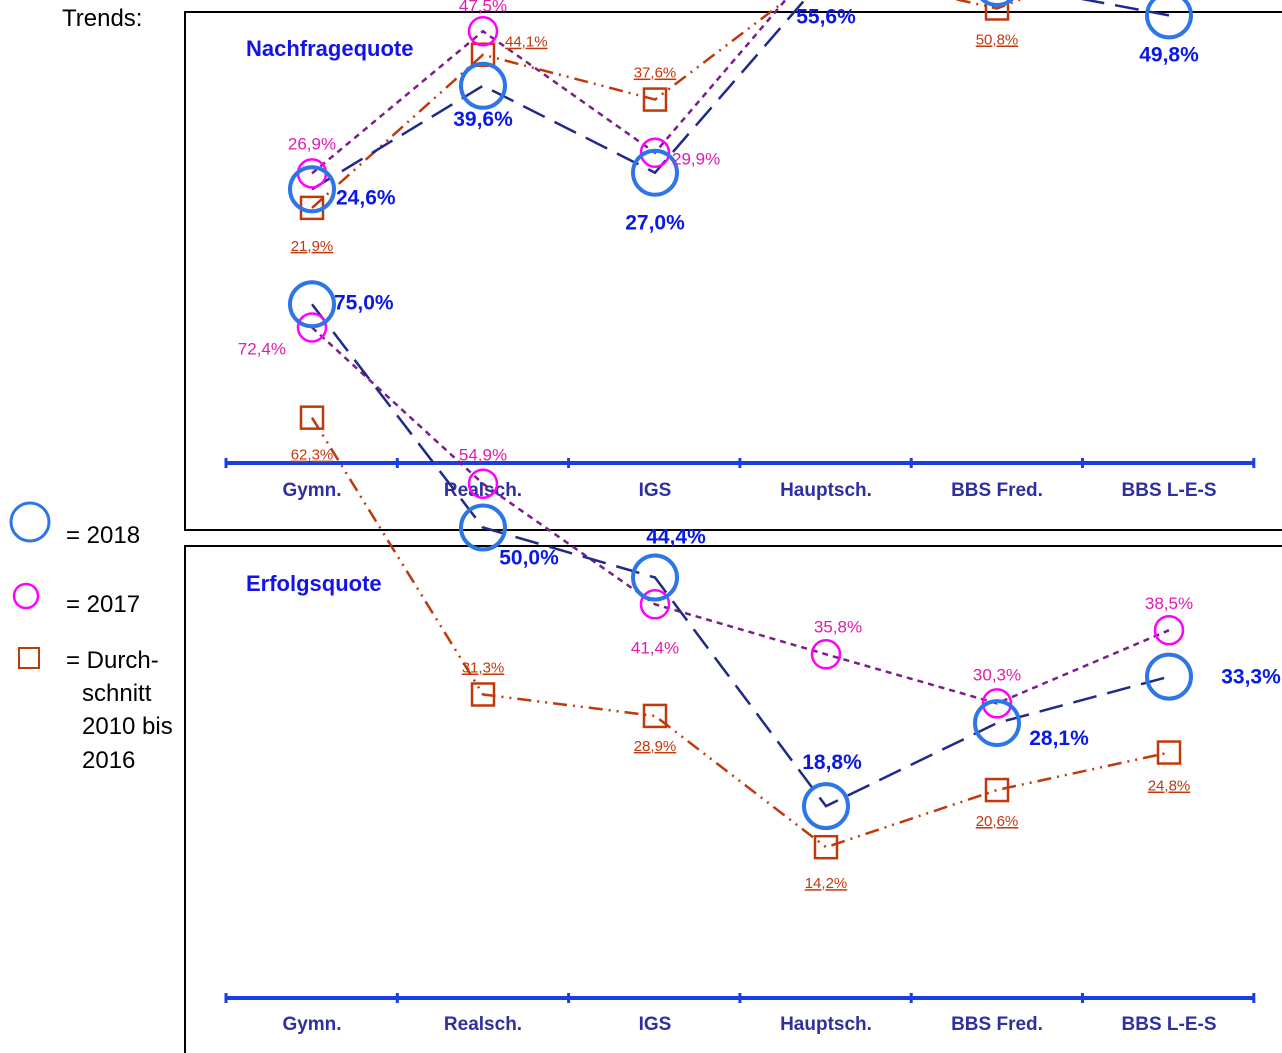  Describe the element at coordinates (312, 455) in the screenshot. I see `data-label: 62,3%` at that location.